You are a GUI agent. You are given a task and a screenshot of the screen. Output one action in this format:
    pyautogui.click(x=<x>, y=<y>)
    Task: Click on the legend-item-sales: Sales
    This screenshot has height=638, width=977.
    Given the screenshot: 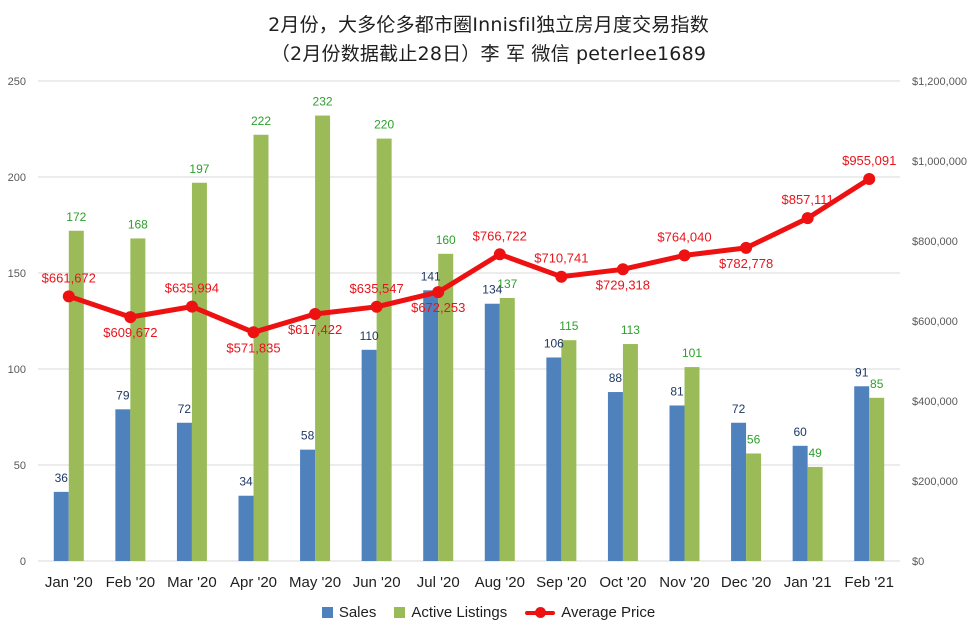 What is the action you would take?
    pyautogui.click(x=349, y=612)
    